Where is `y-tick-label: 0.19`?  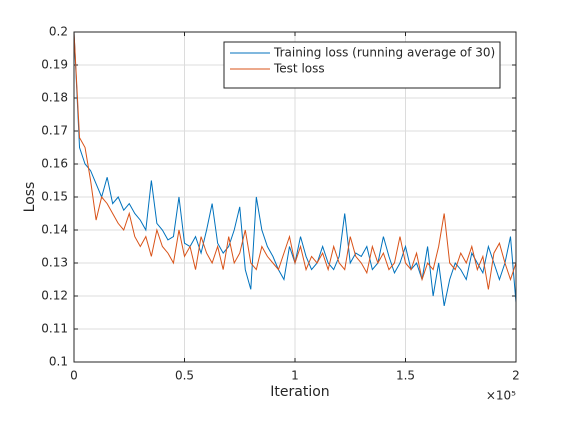
y-tick-label: 0.19 is located at coordinates (54, 65).